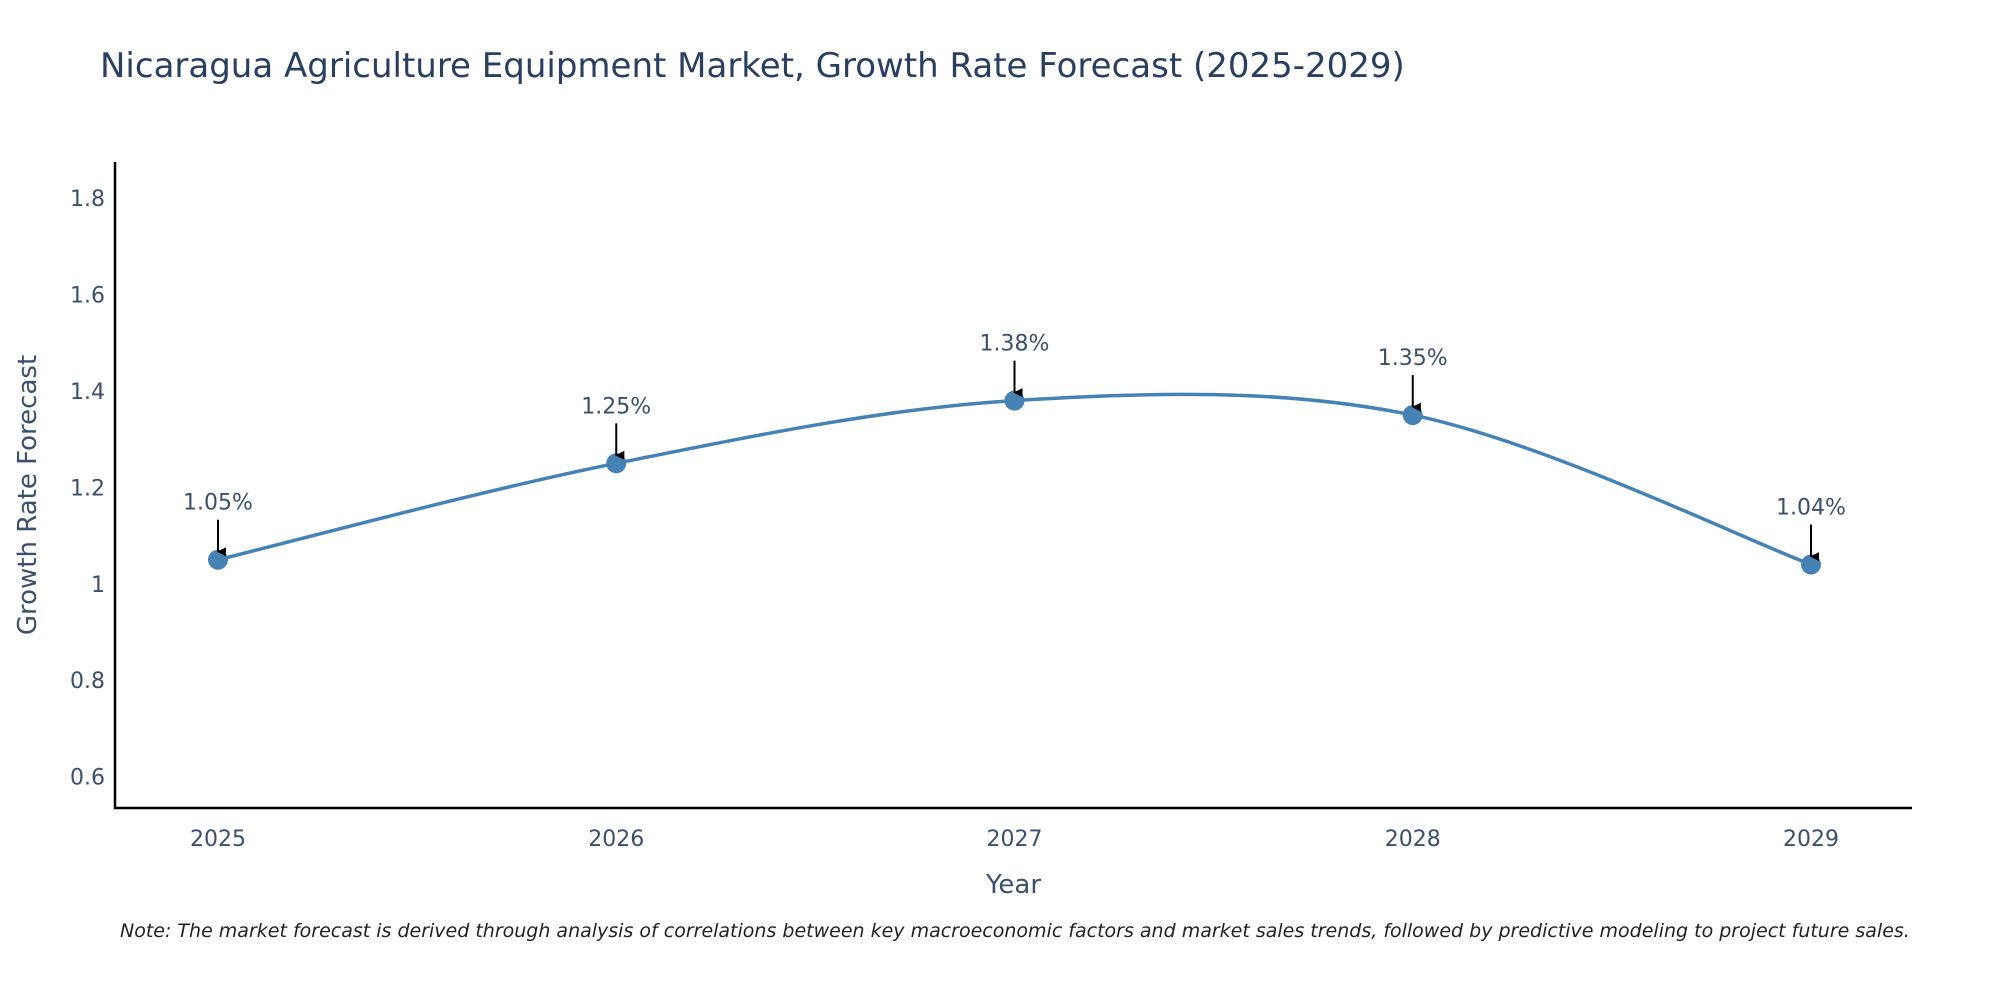 This screenshot has height=1000, width=2000. I want to click on x-tick-label: 2028, so click(1413, 839).